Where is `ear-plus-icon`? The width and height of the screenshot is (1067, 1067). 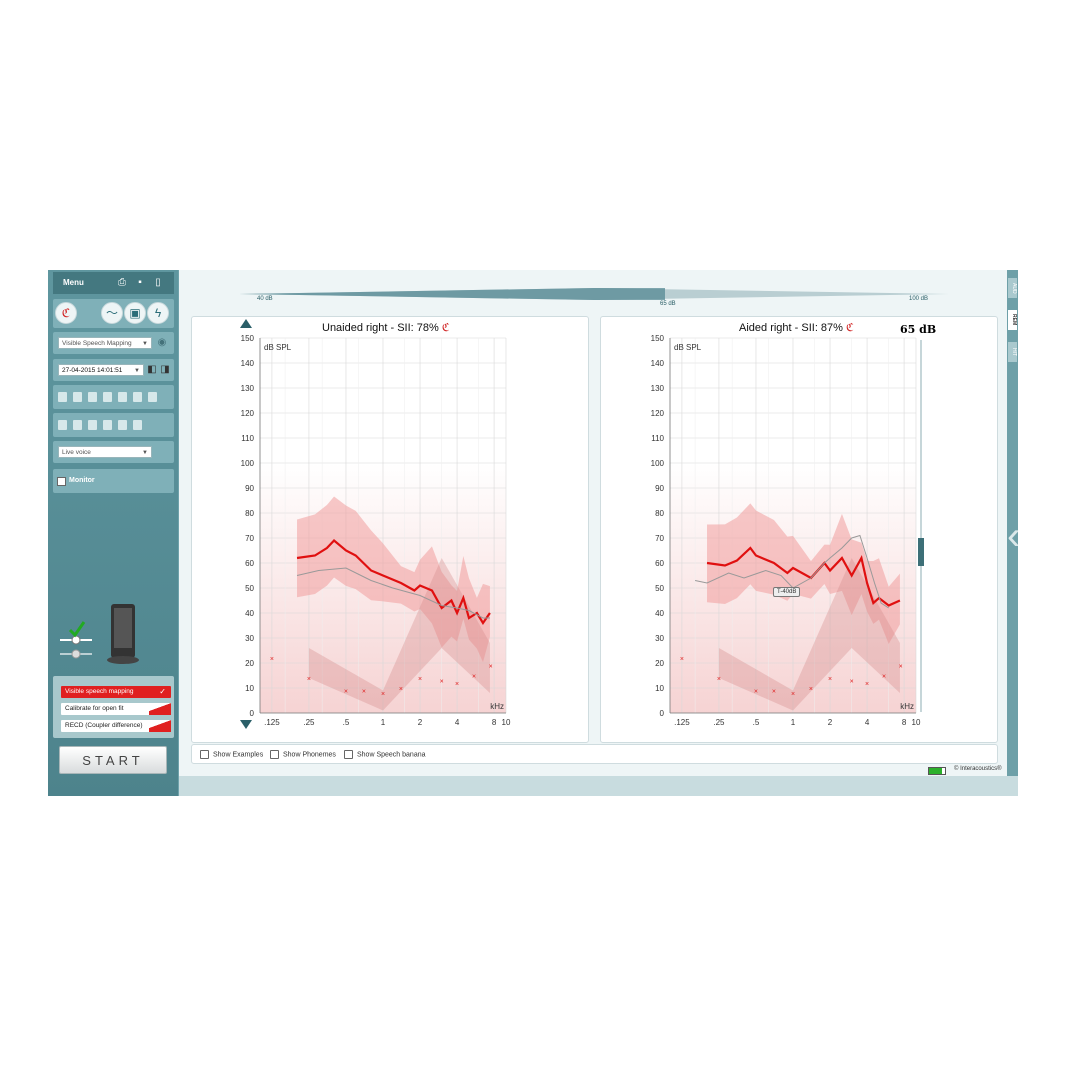
ear-plus-icon is located at coordinates (122, 425).